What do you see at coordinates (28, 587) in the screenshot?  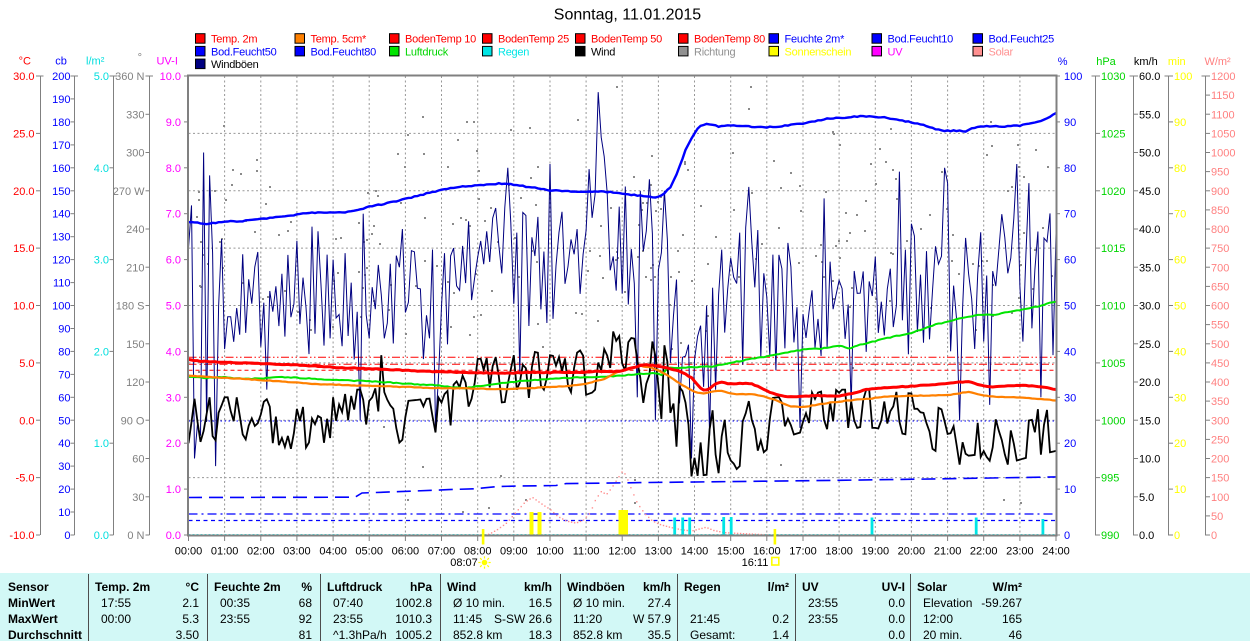 I see `svg-text: Sensor` at bounding box center [28, 587].